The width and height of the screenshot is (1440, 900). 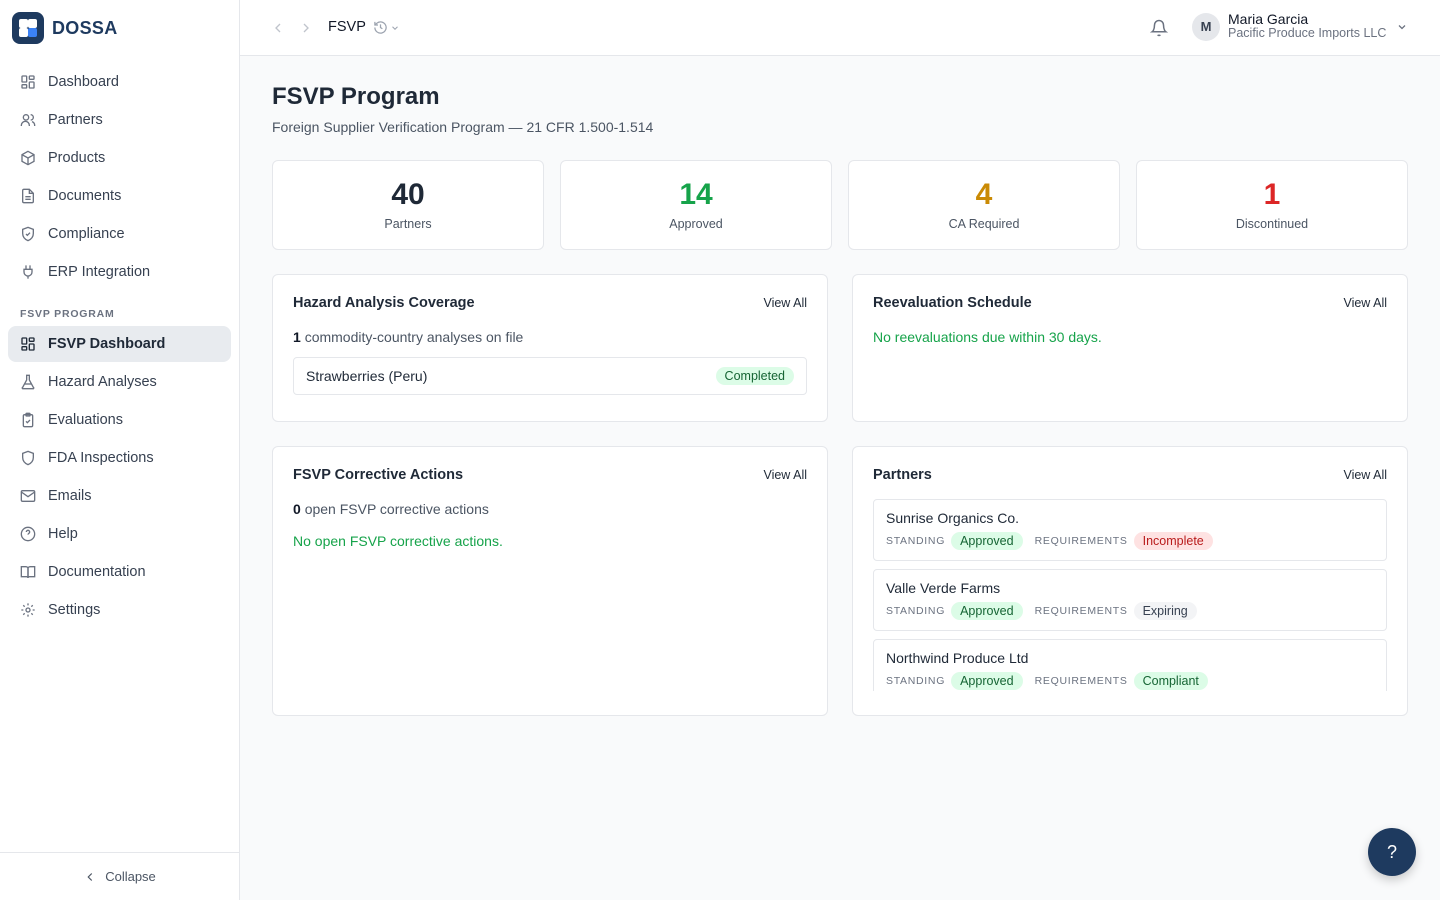 What do you see at coordinates (28, 234) in the screenshot?
I see `shield-check-icon` at bounding box center [28, 234].